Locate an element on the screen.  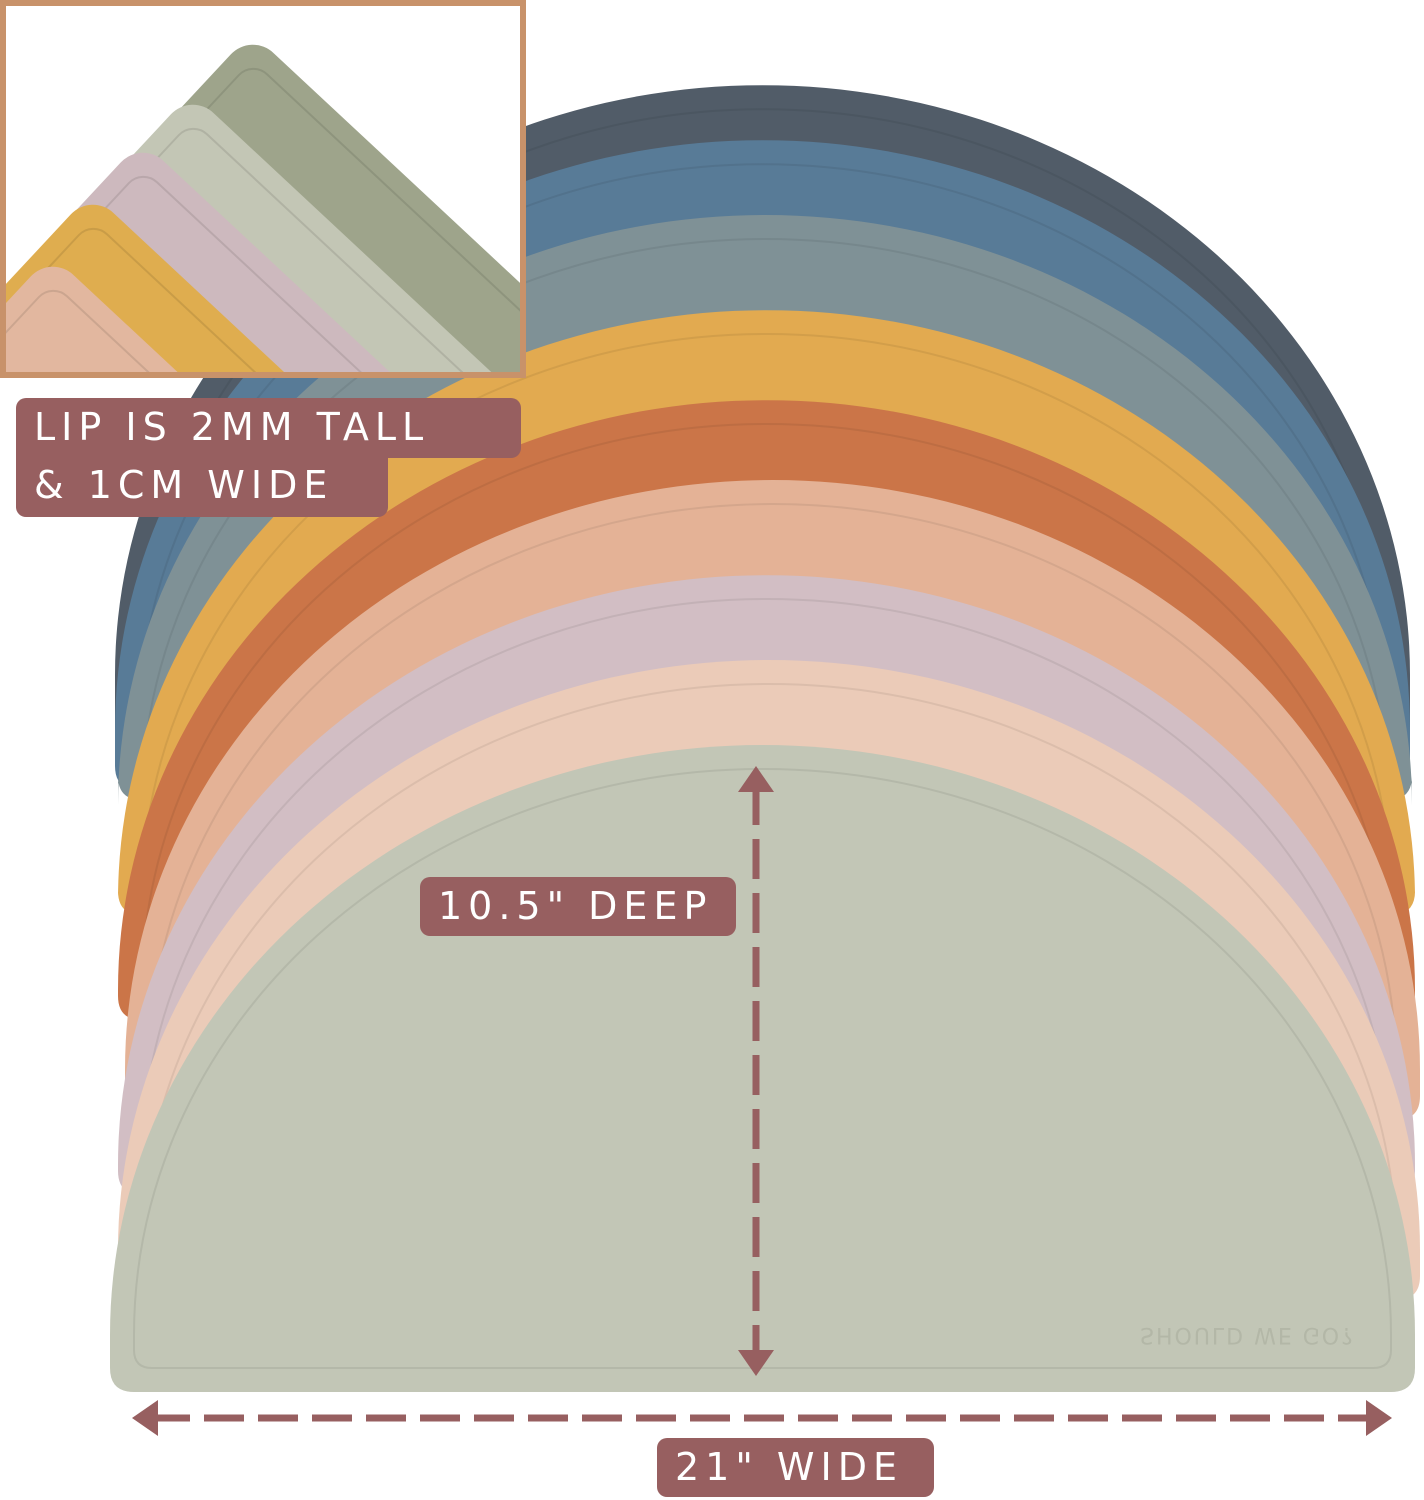
lip-detail-inset is located at coordinates (263, 189).